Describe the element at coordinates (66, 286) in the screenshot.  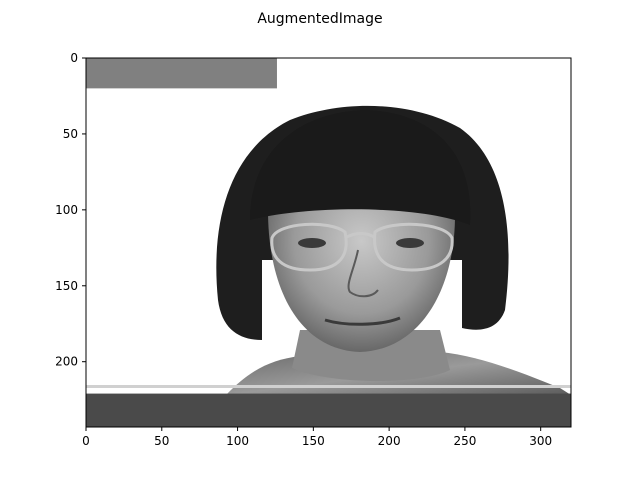
I see `y-tick-label: 150` at that location.